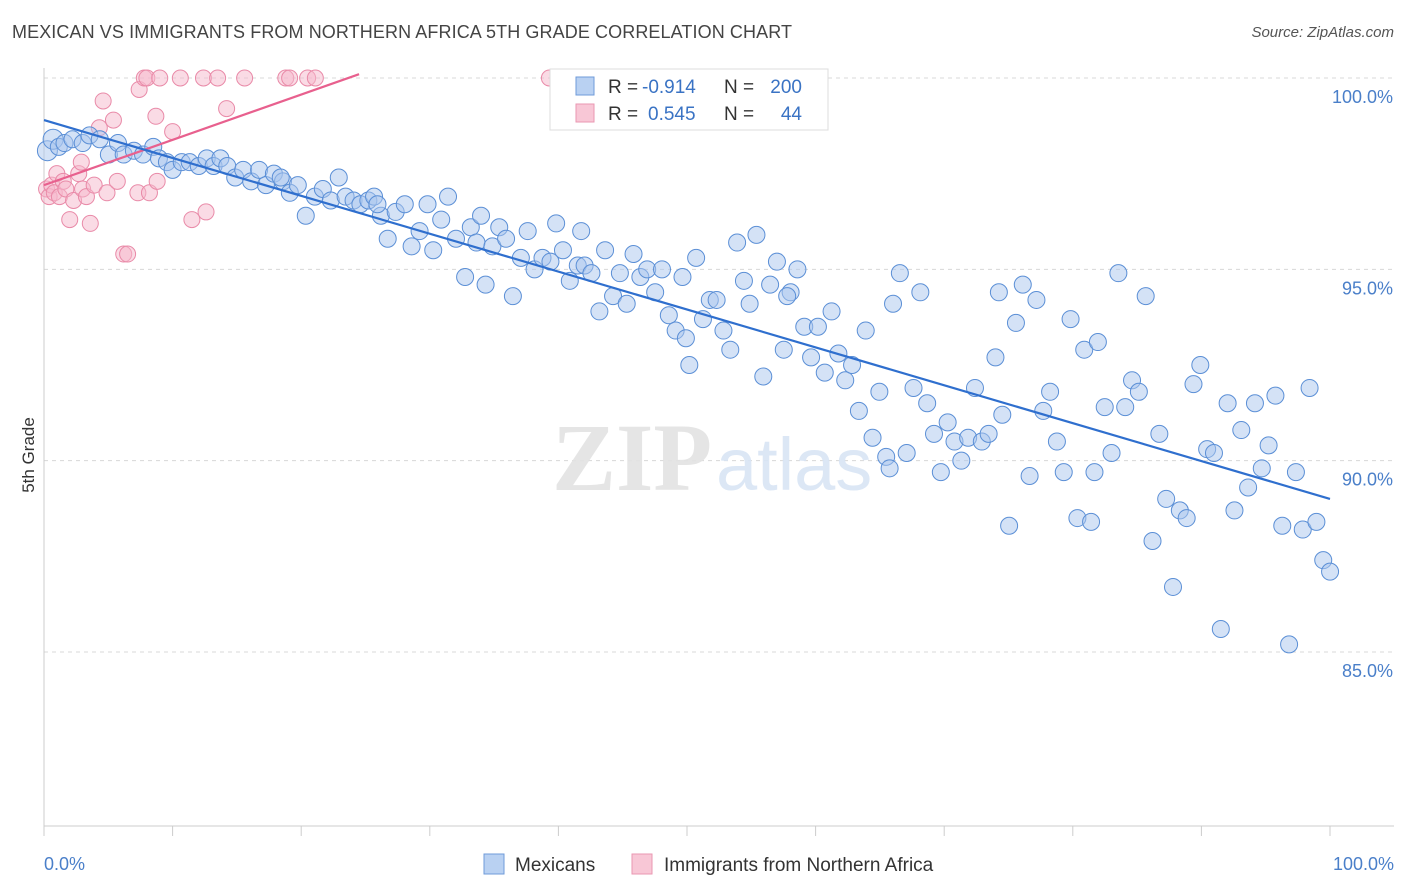 The height and width of the screenshot is (892, 1406). Describe the element at coordinates (1362, 97) in the screenshot. I see `y-tick-label-100: 100.0%` at that location.